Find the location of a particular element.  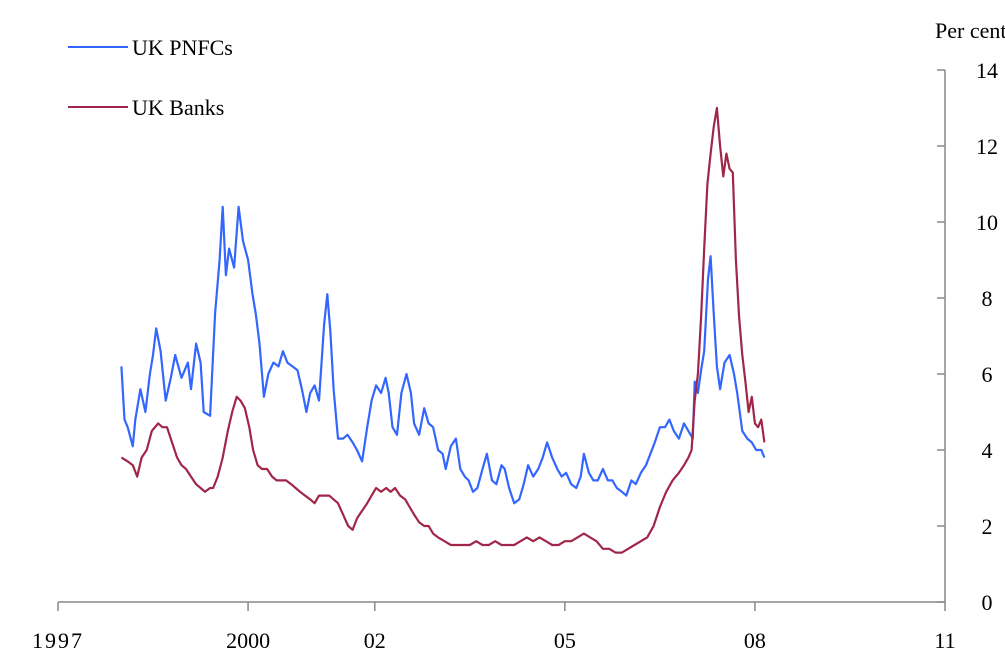

y-axis-ticks: 0 2 4 6 8 10 12 14 is located at coordinates (967, 336).